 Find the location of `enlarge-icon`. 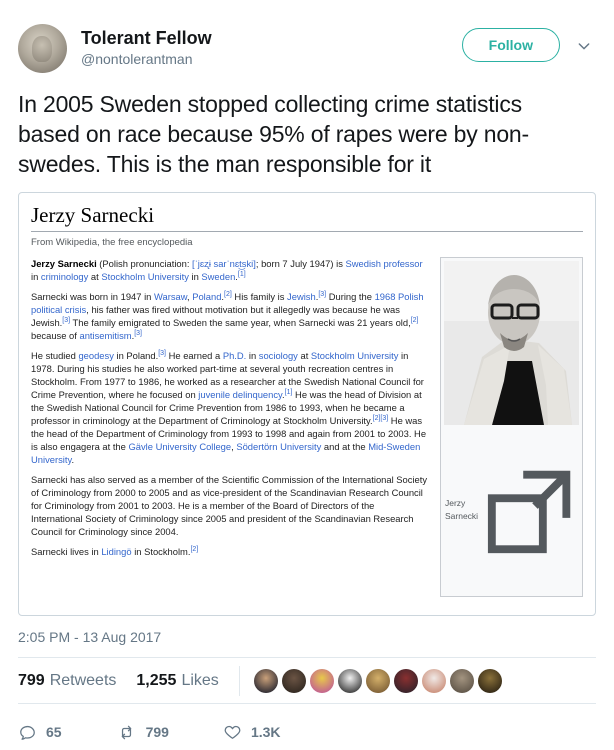

enlarge-icon is located at coordinates (531, 510).